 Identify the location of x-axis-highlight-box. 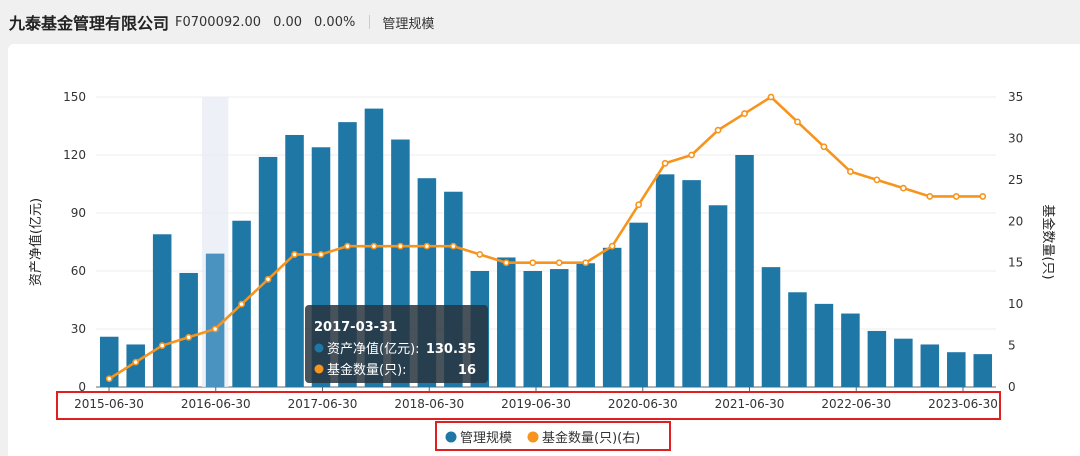
(528, 405).